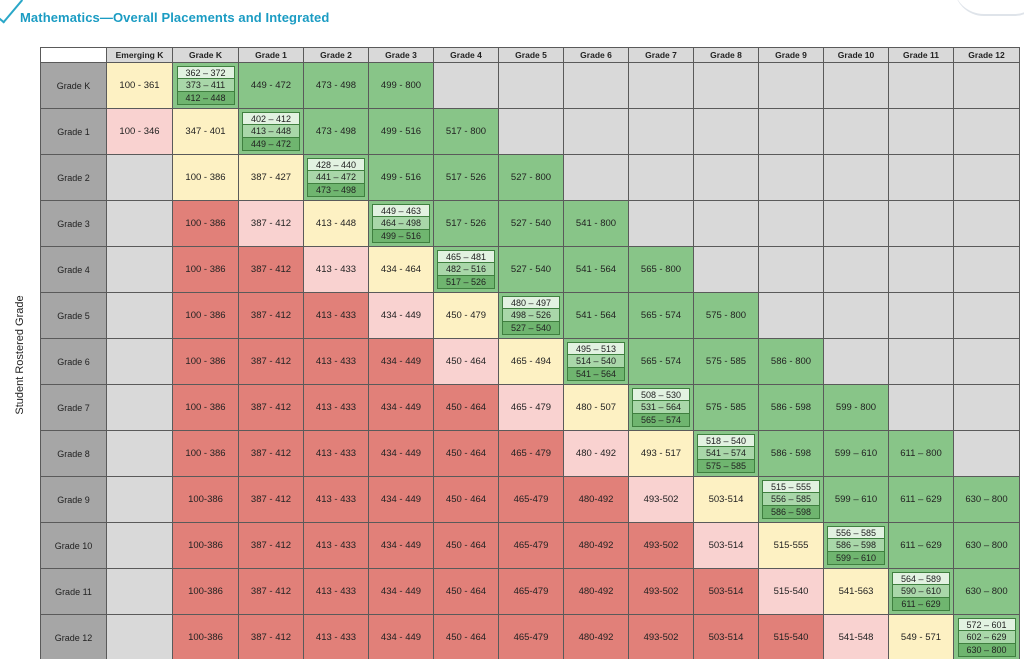 The image size is (1024, 659). What do you see at coordinates (726, 466) in the screenshot?
I see `score-range: 575 – 585` at bounding box center [726, 466].